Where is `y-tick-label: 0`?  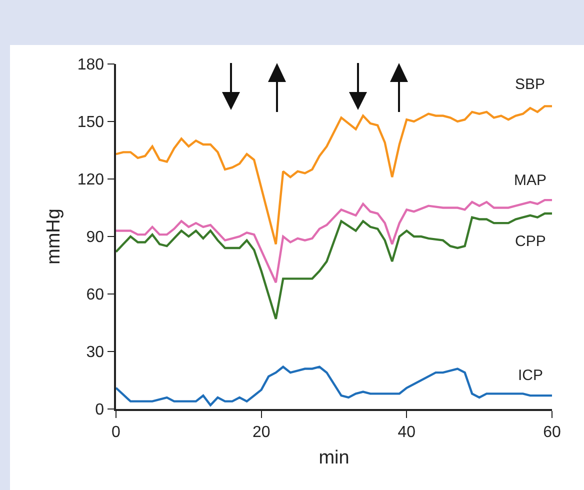 y-tick-label: 0 is located at coordinates (99, 410).